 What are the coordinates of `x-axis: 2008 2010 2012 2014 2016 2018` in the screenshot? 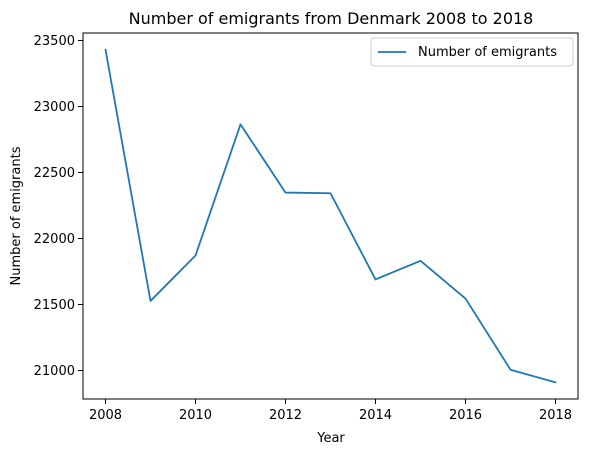 It's located at (330, 411).